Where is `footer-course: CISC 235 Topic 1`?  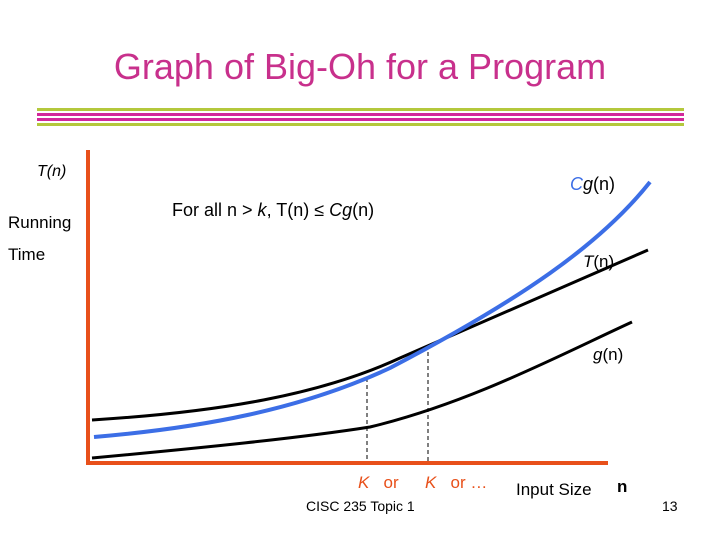
footer-course: CISC 235 Topic 1 is located at coordinates (360, 506).